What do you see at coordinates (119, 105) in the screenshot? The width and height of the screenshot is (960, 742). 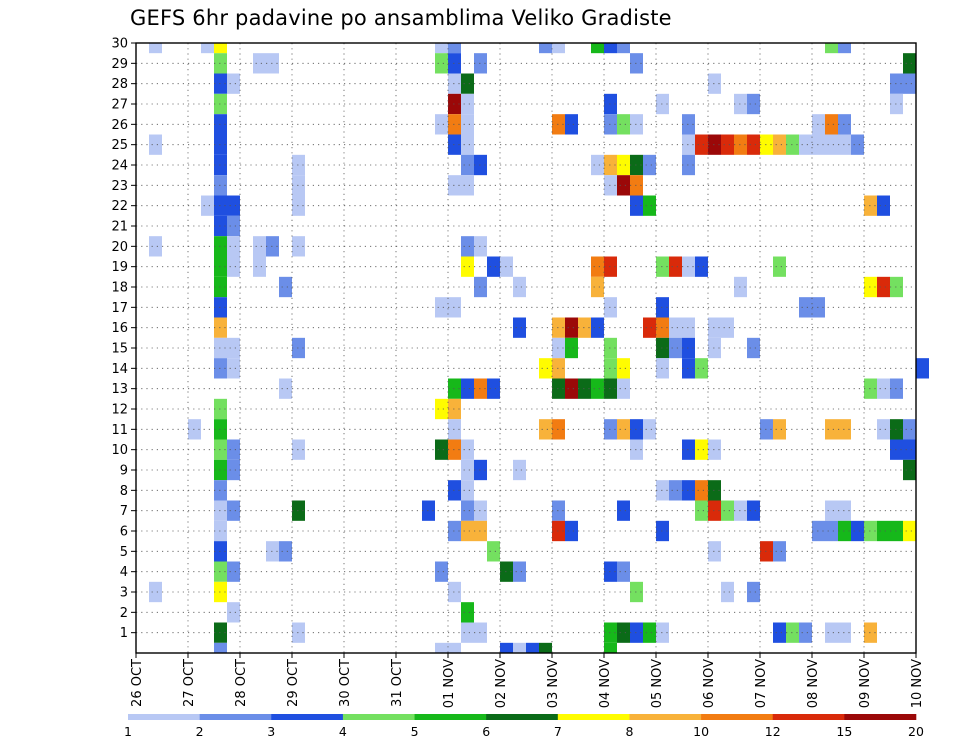 I see `y-tick-label: 27` at bounding box center [119, 105].